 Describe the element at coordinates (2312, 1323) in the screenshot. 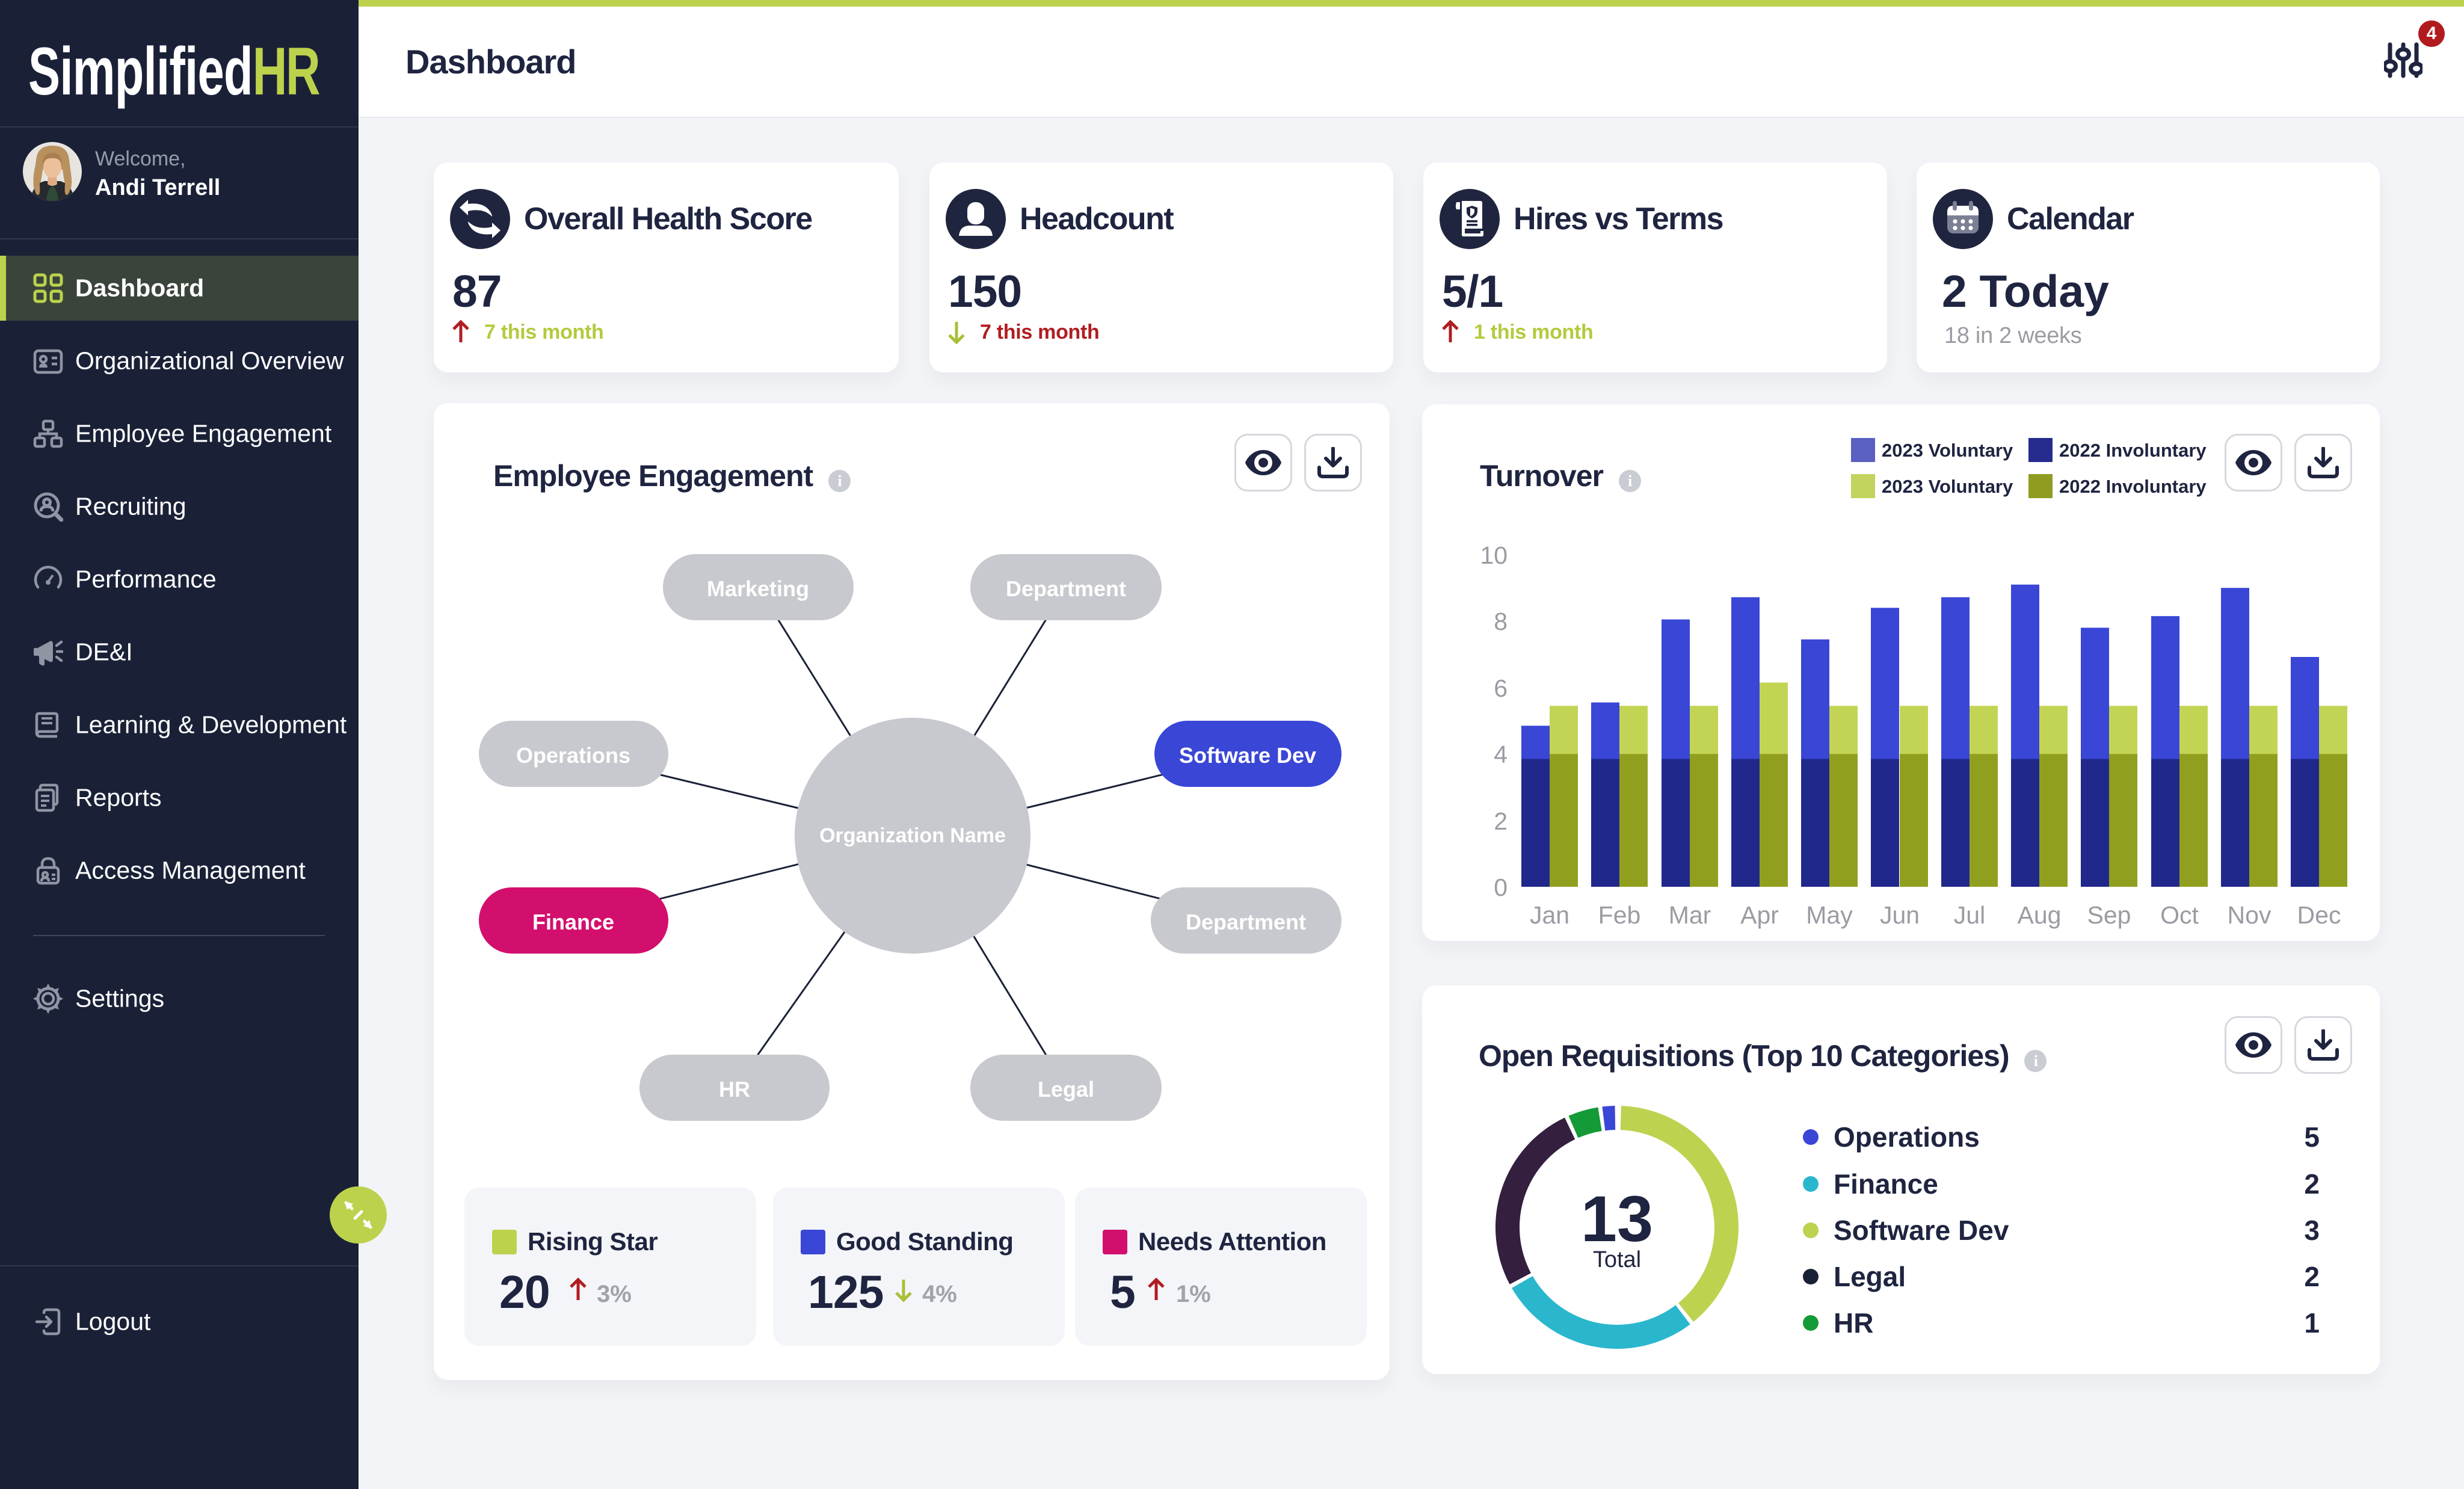

I see `svg-text: 1` at that location.